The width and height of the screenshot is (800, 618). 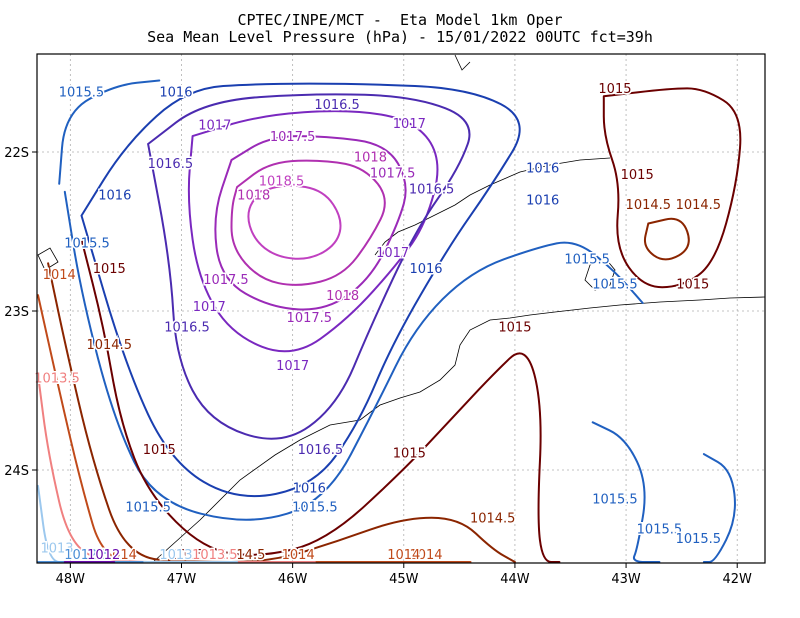 I want to click on coastline-west, so click(x=48, y=259).